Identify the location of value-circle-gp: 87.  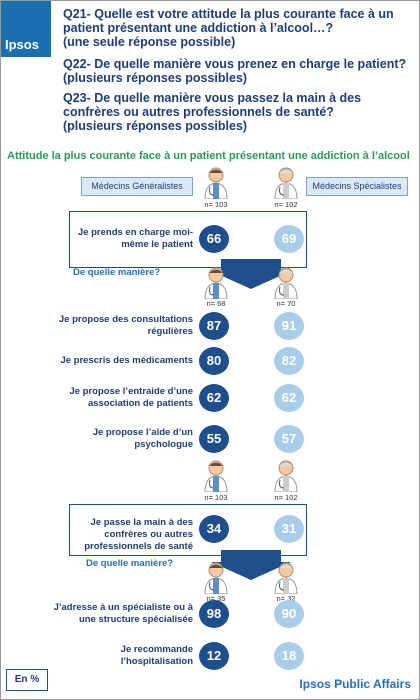
(214, 326).